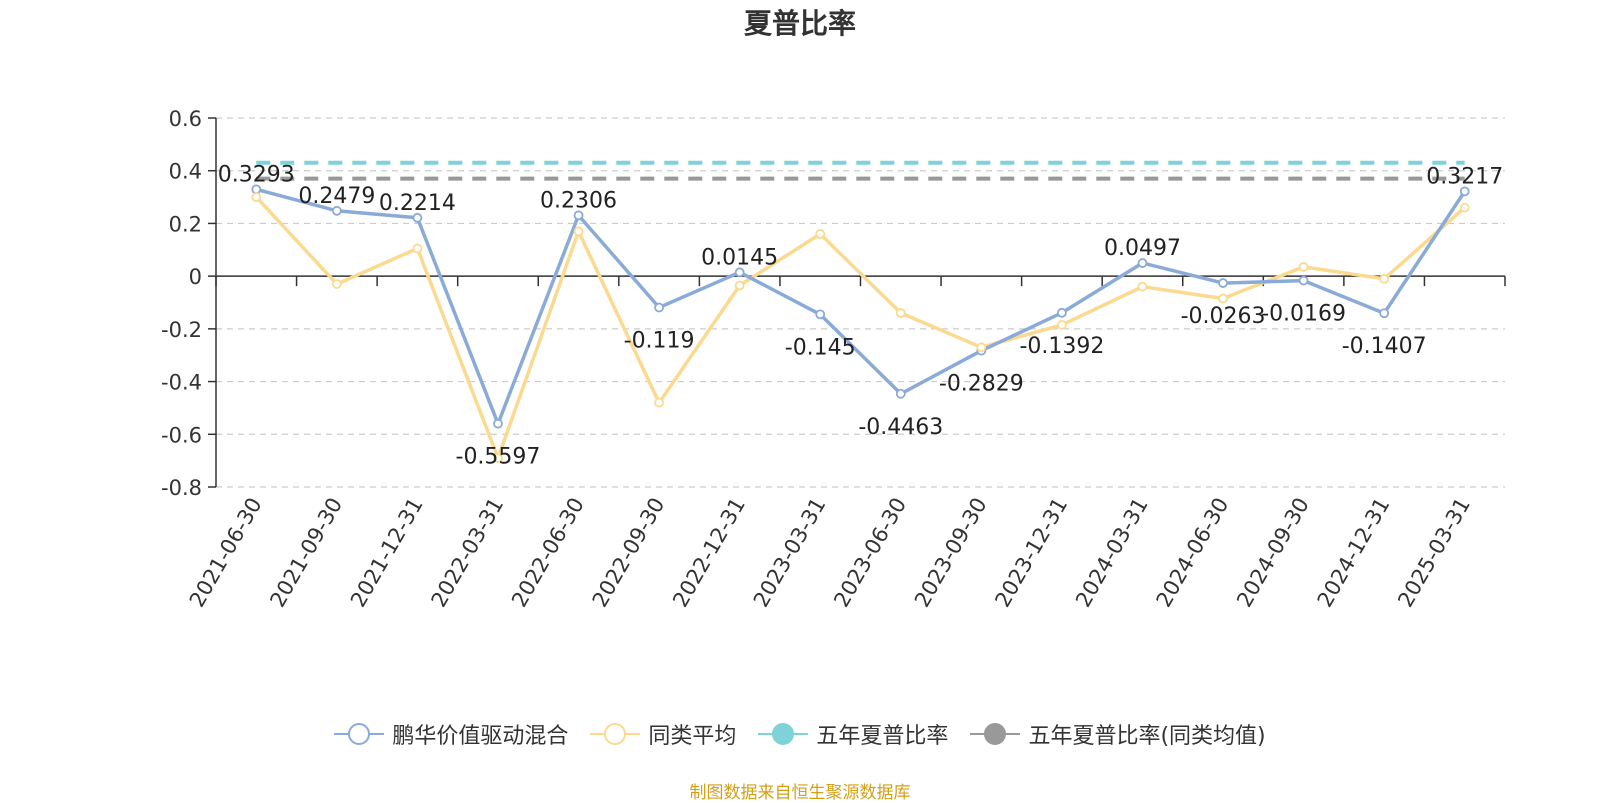 The height and width of the screenshot is (803, 1600). I want to click on x-tick-label: 2023-09-30, so click(951, 553).